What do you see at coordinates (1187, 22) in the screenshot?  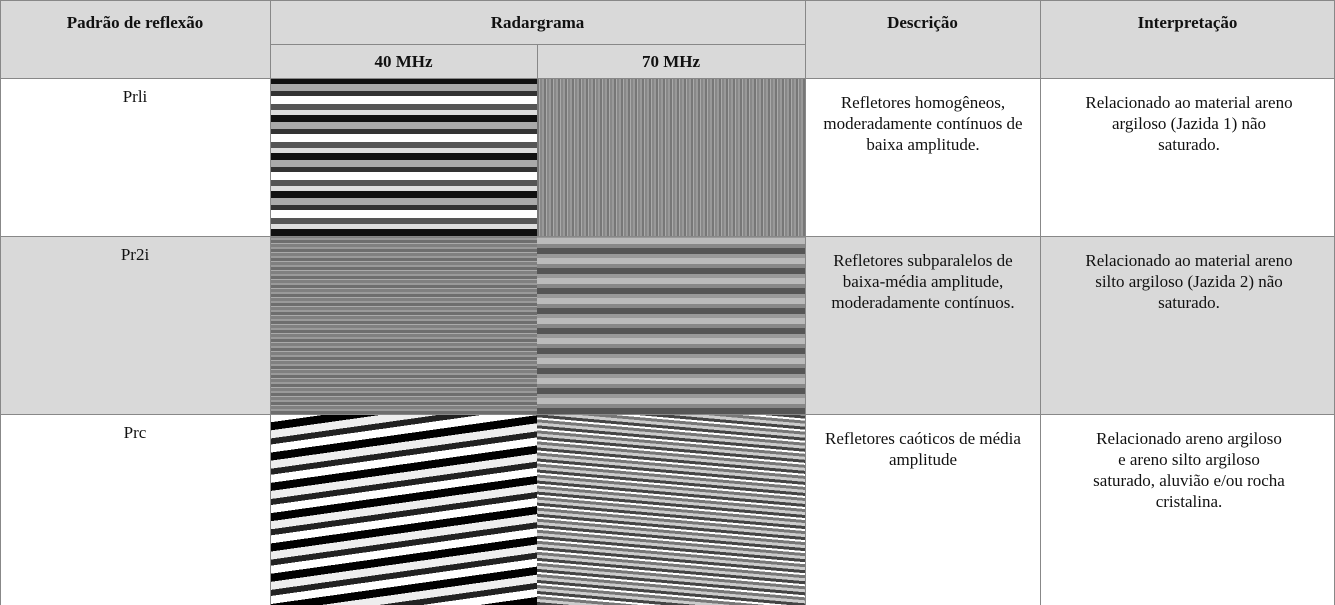 I see `header-cell: Interpretação` at bounding box center [1187, 22].